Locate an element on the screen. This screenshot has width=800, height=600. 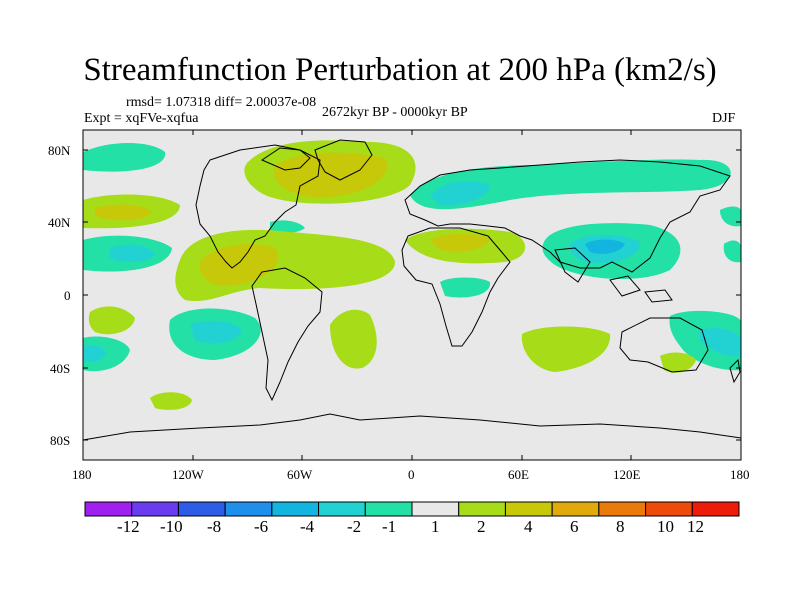
colorbar-label: 1 is located at coordinates (435, 526).